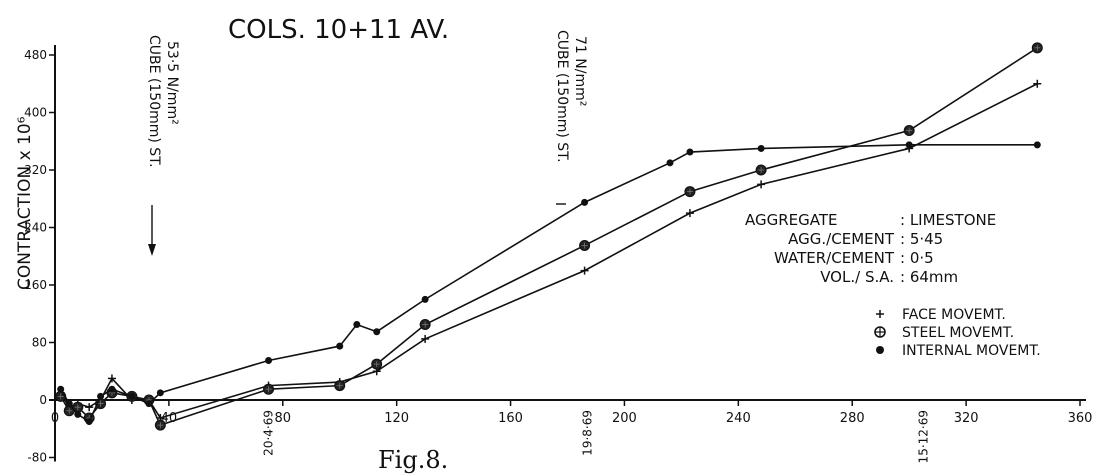 Image resolution: width=1101 pixels, height=474 pixels. I want to click on y-axis-label: CONTRACTION x 10⁶, so click(25, 203).